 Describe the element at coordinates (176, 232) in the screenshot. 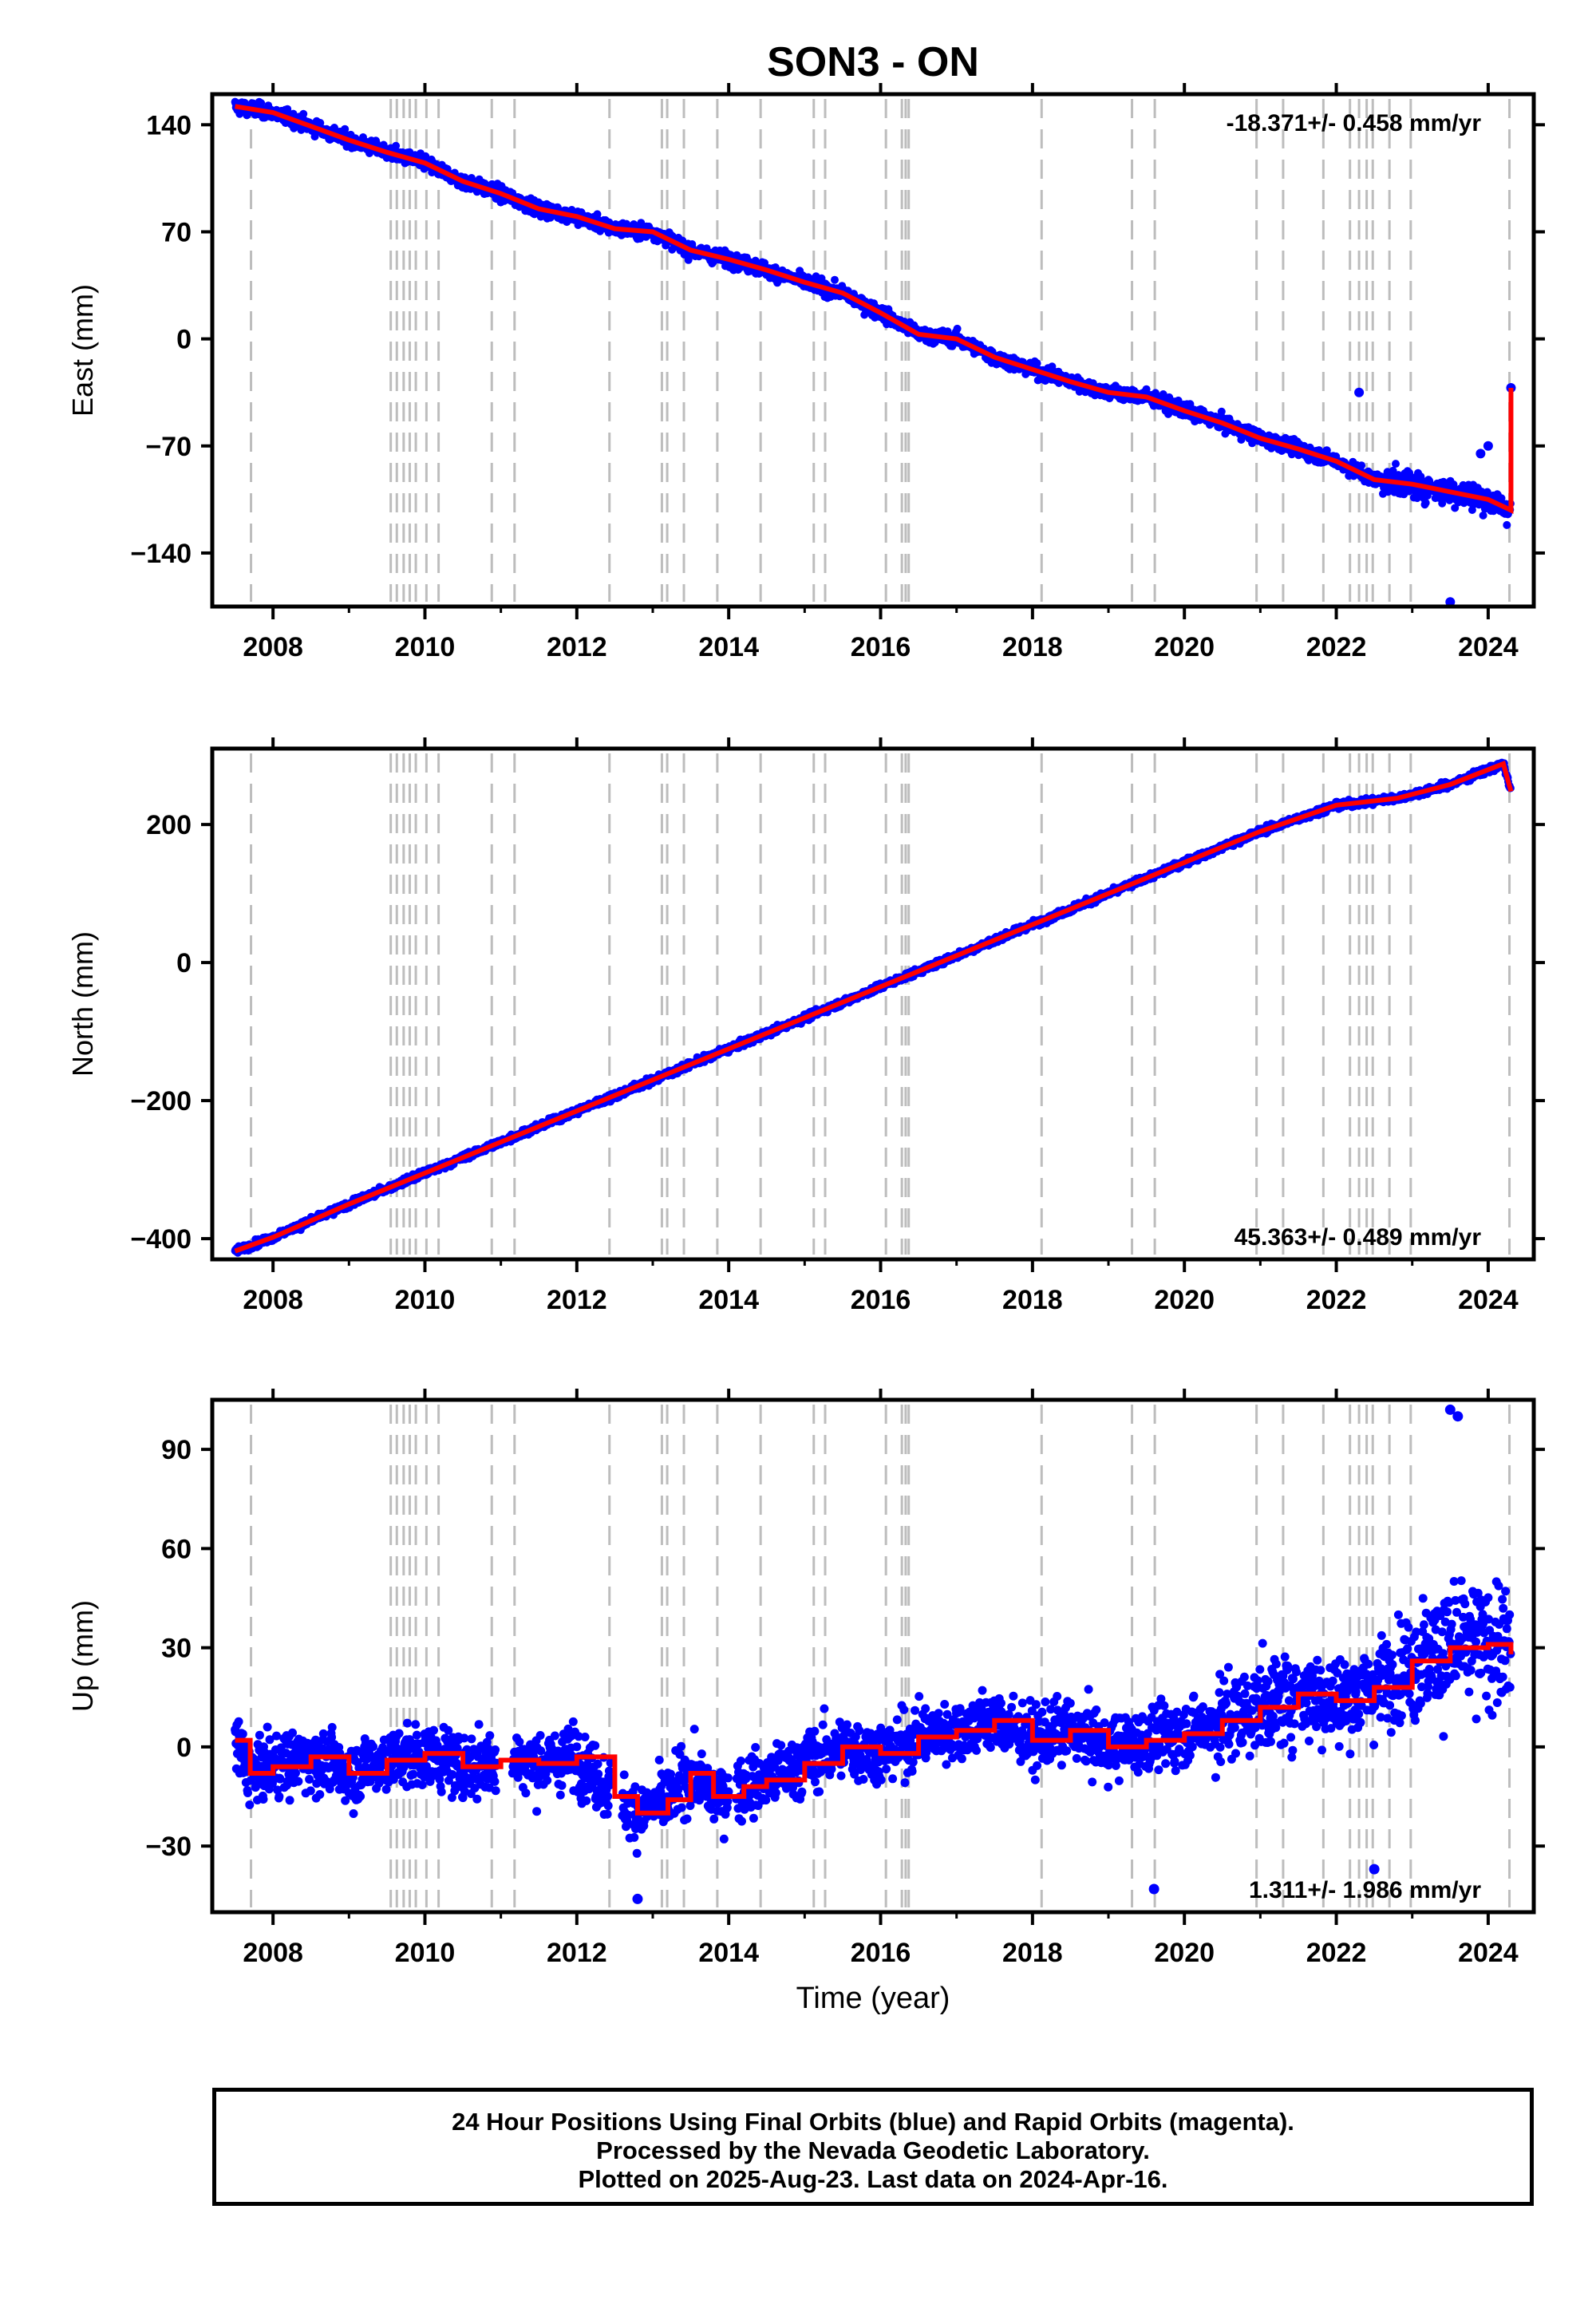

I see `y-tick-label: 70` at that location.